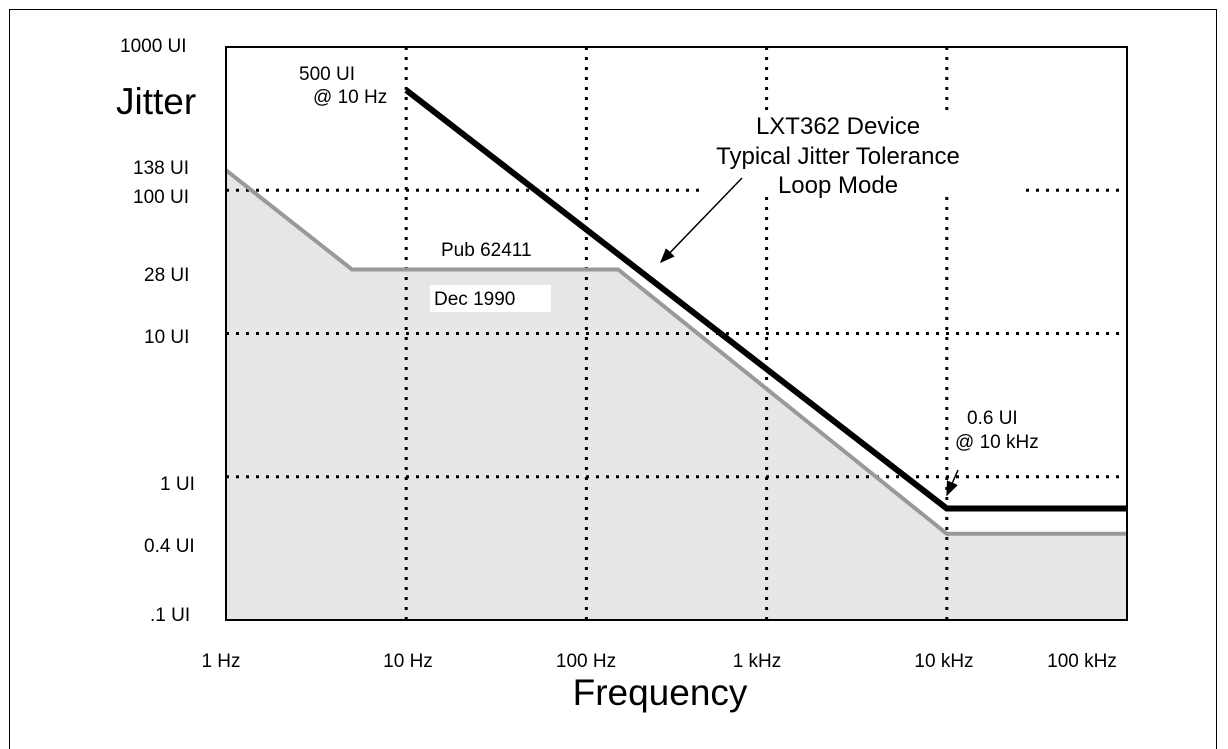  What do you see at coordinates (161, 197) in the screenshot?
I see `y-tick-label: 100 UI` at bounding box center [161, 197].